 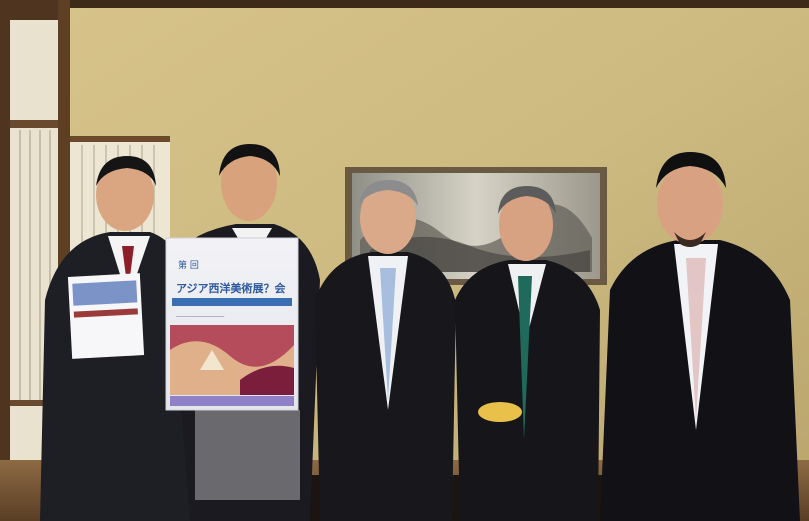 What do you see at coordinates (200, 317) in the screenshot?
I see `poster-subline: ────────────────` at bounding box center [200, 317].